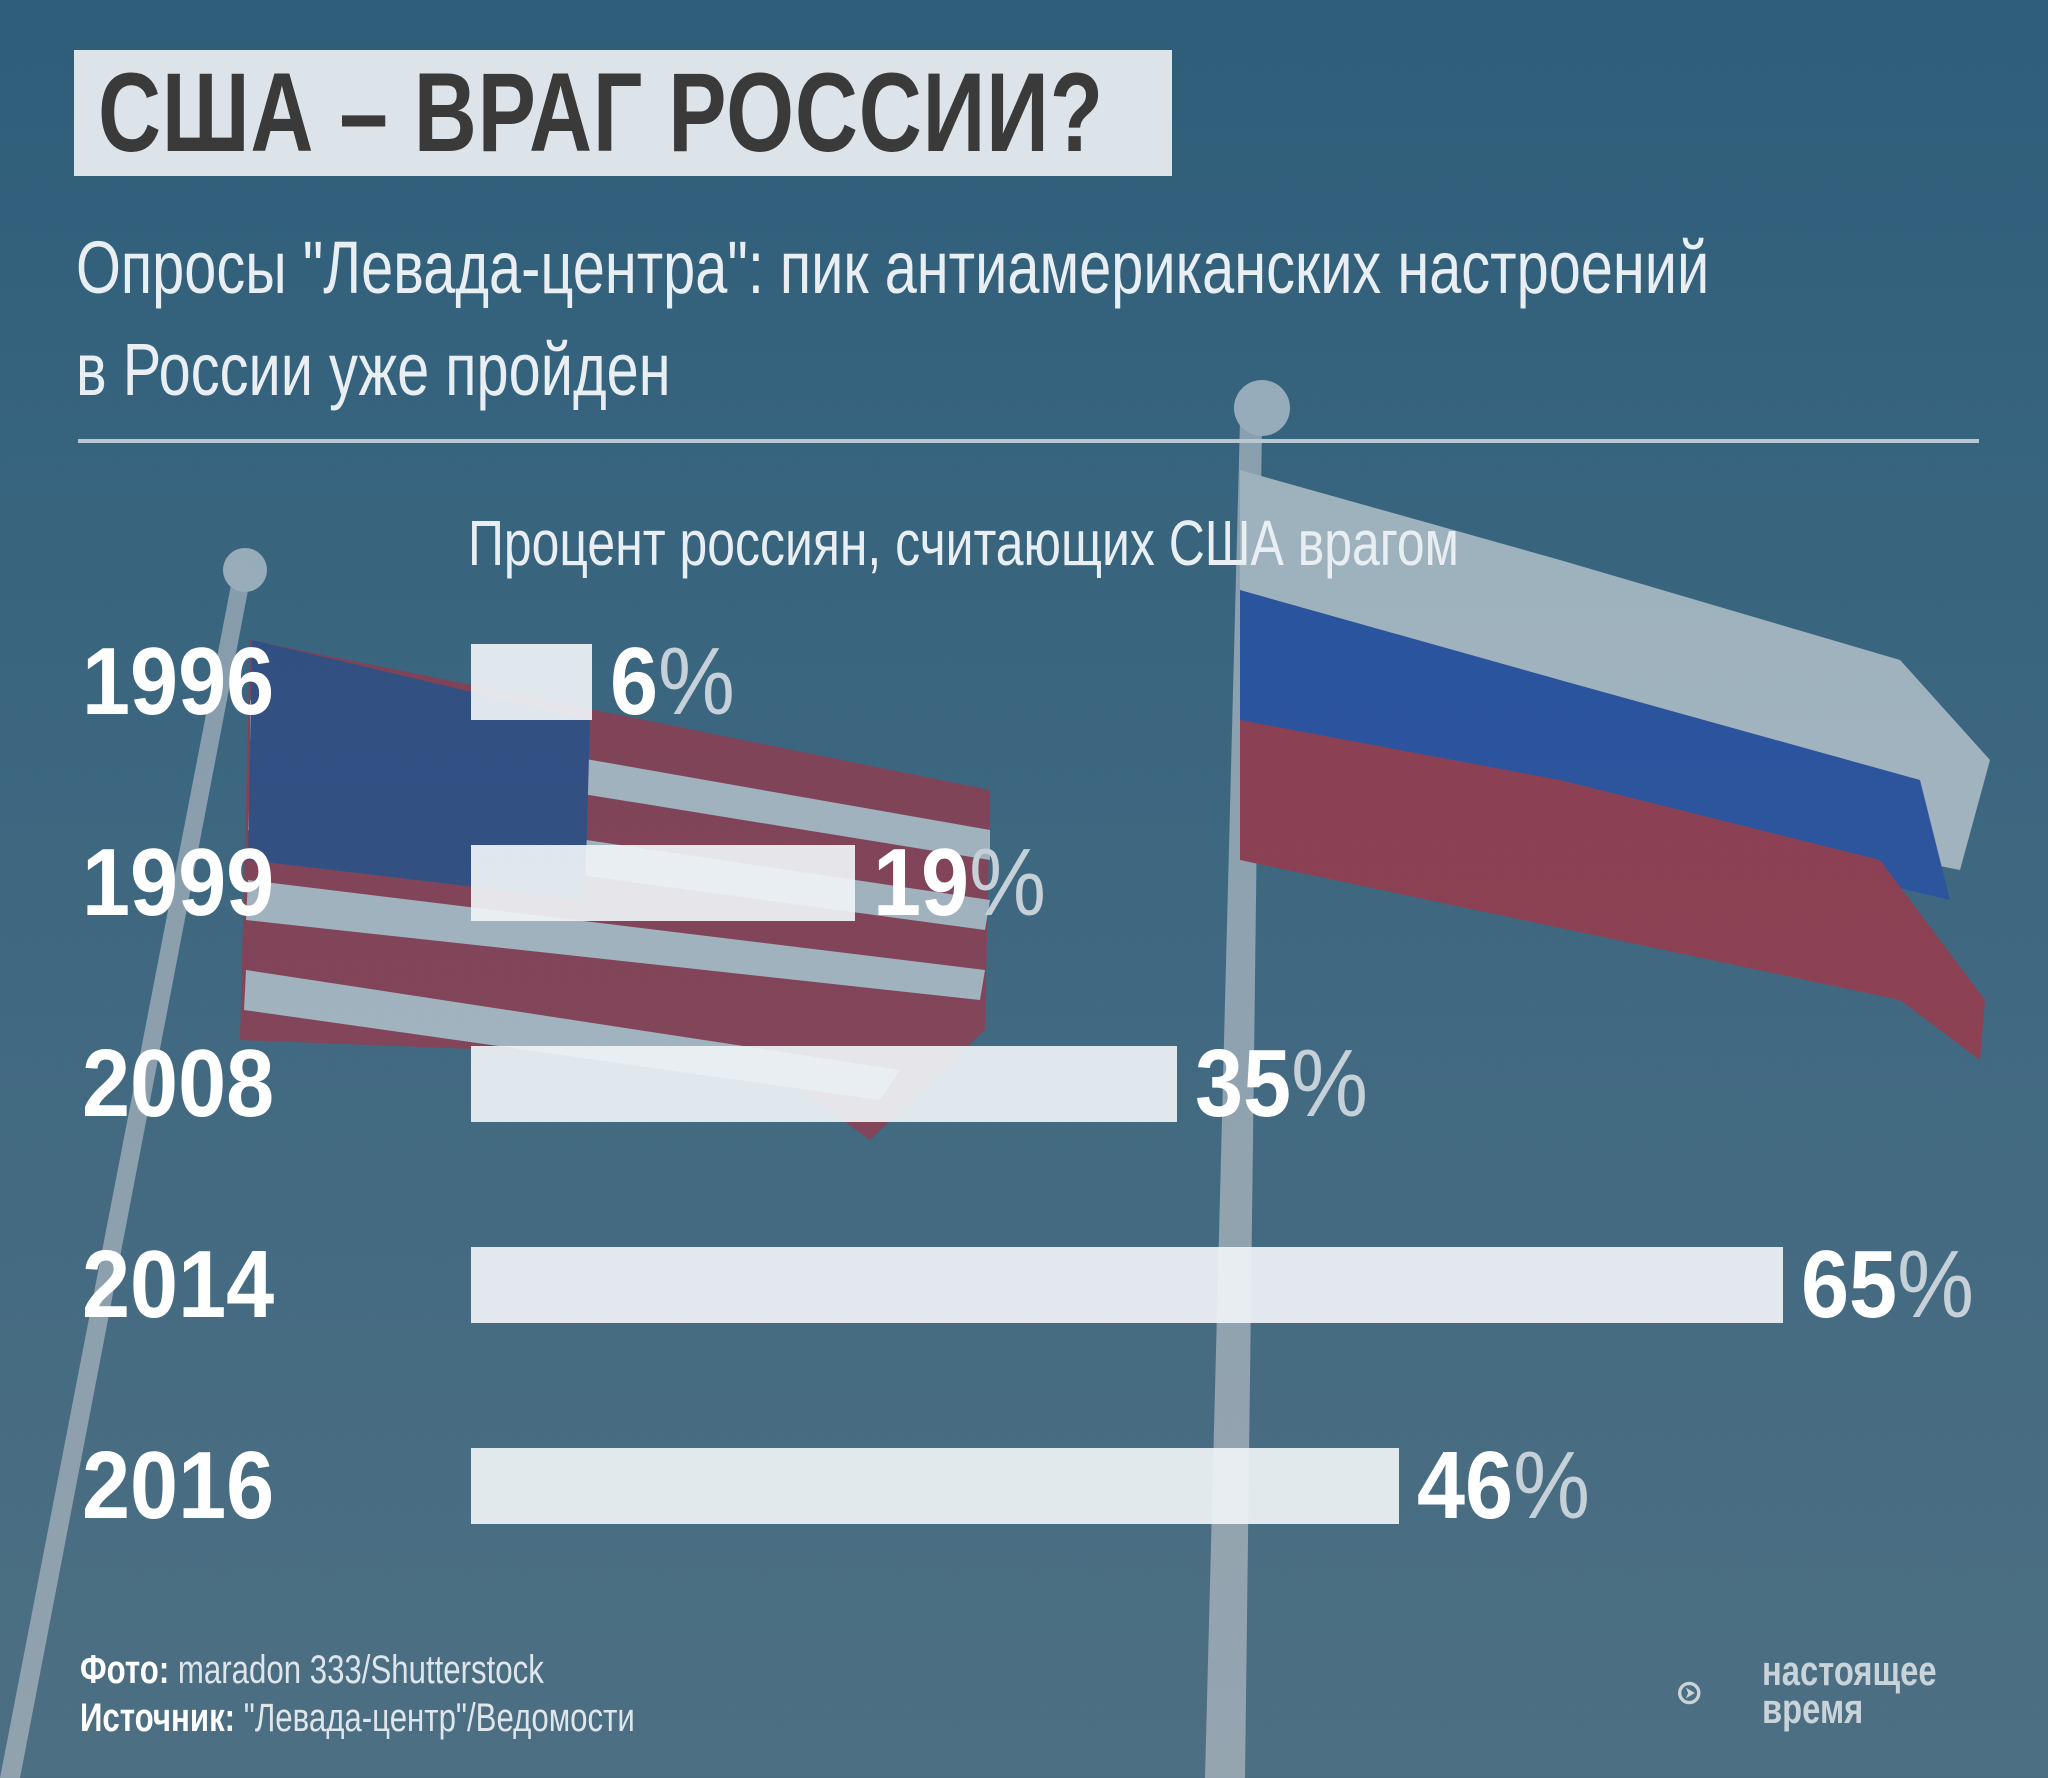  What do you see at coordinates (1127, 1285) in the screenshot?
I see `bar-2014` at bounding box center [1127, 1285].